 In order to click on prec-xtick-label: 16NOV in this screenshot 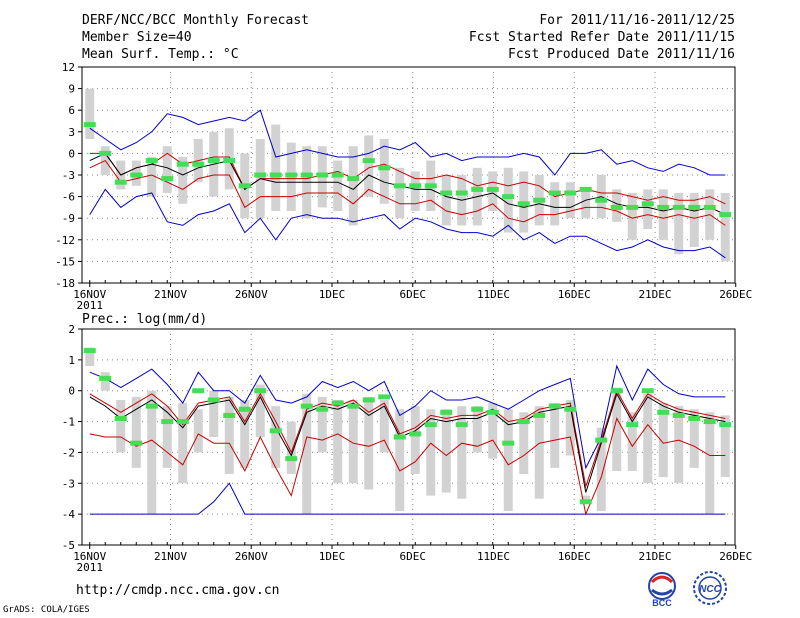, I will do `click(89, 556)`.